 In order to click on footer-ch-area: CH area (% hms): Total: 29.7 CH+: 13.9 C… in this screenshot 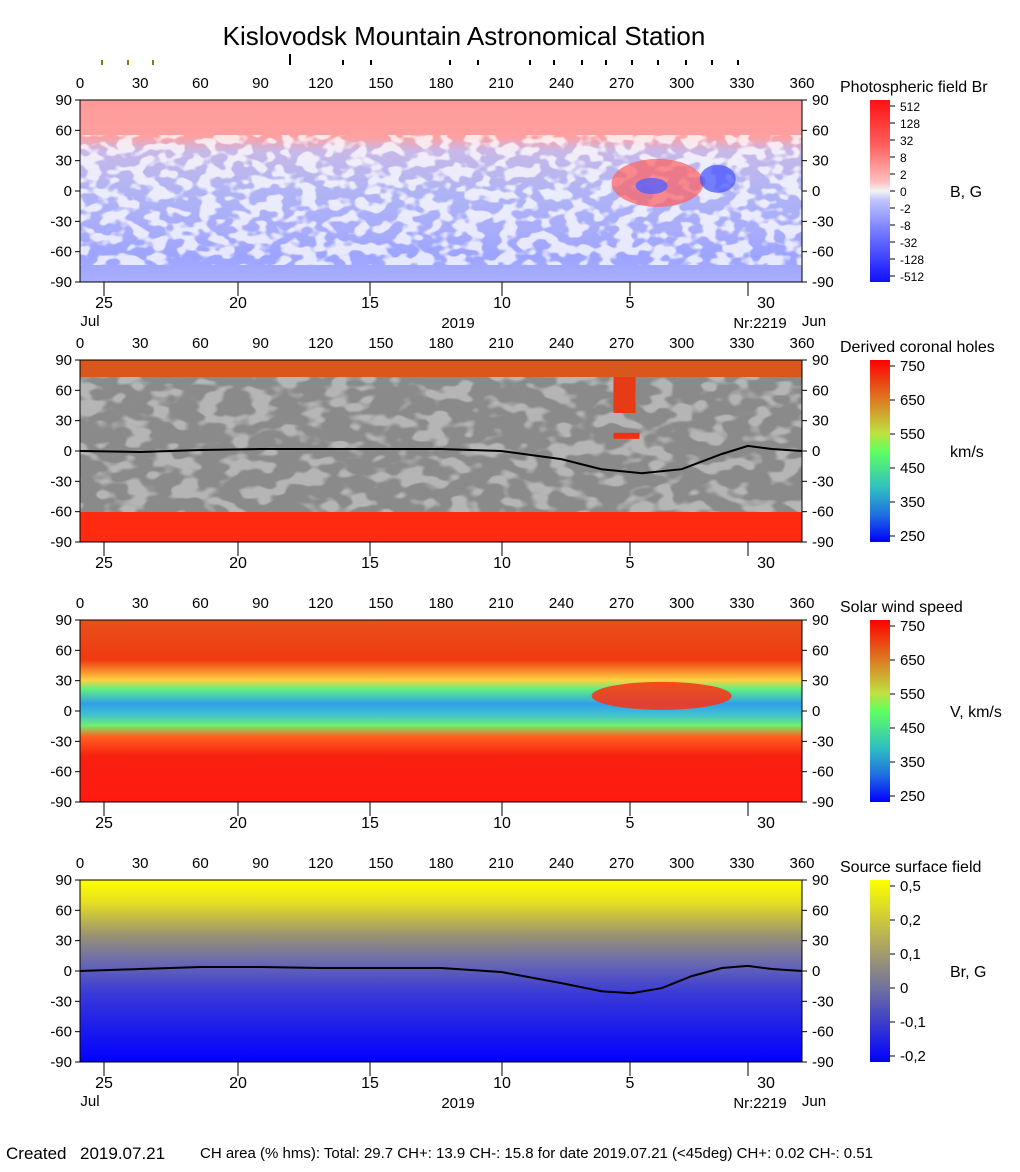, I will do `click(536, 1153)`.